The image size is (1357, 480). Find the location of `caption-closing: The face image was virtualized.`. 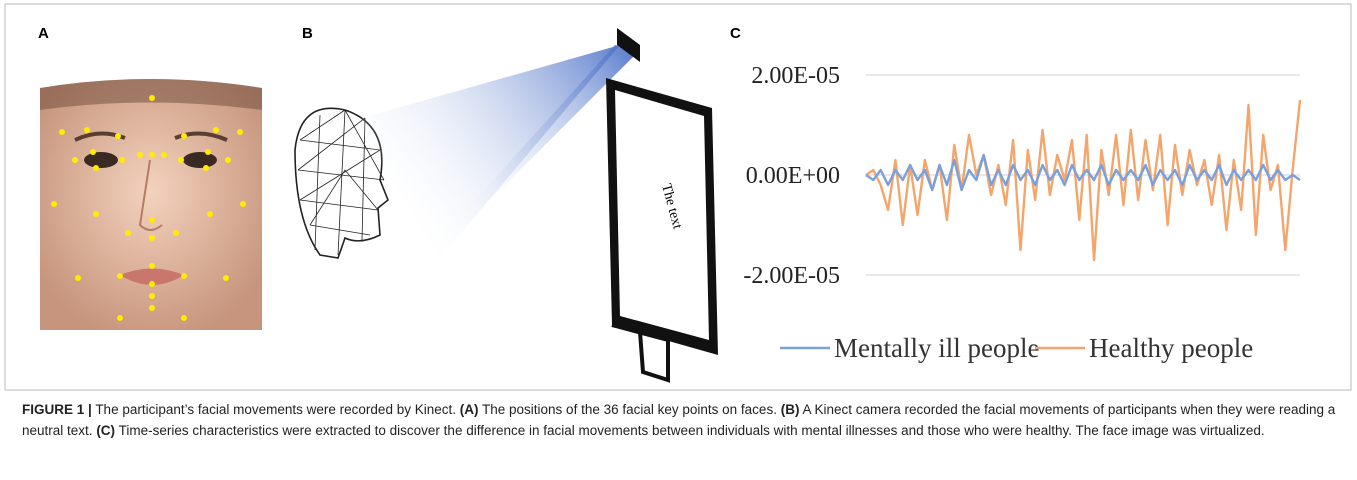

caption-closing: The face image was virtualized. is located at coordinates (1170, 430).